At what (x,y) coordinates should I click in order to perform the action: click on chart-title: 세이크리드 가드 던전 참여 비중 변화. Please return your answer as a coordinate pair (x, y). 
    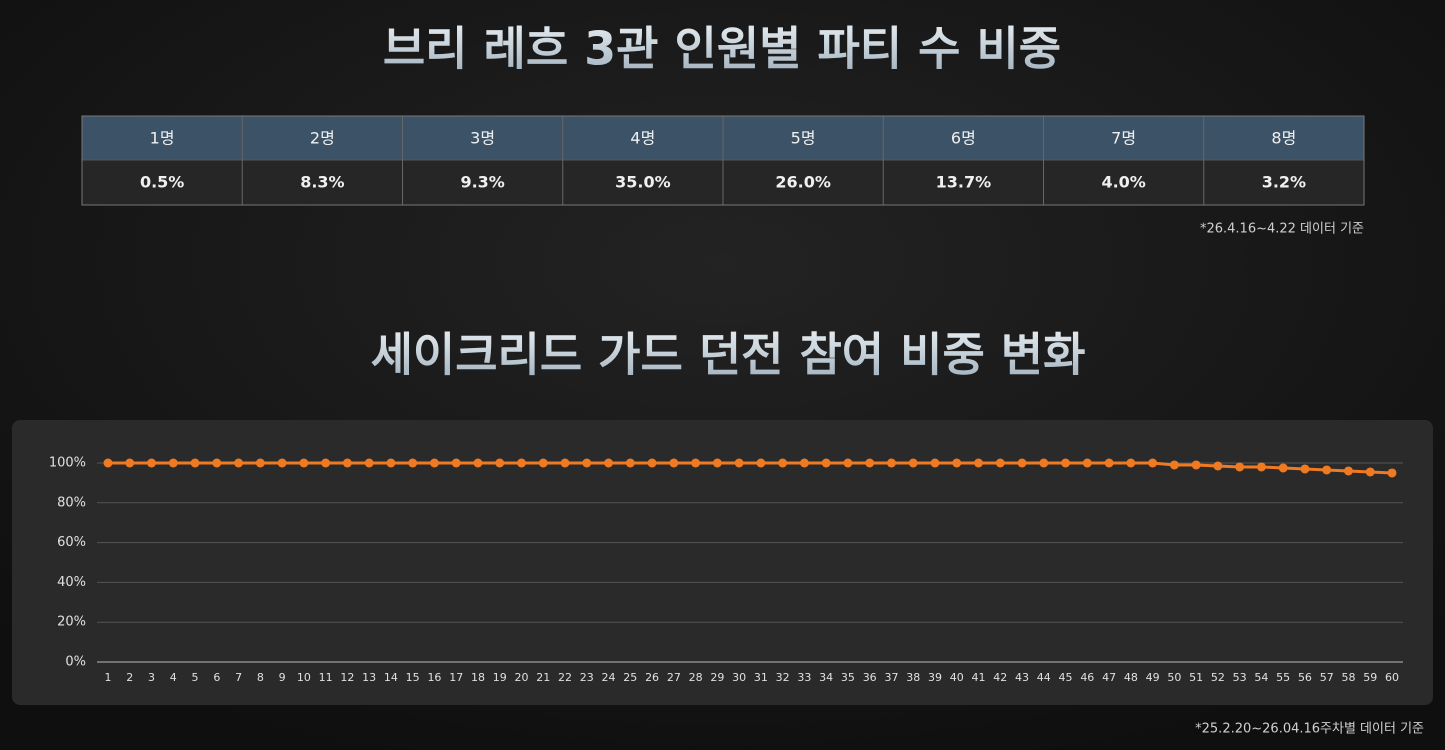
    Looking at the image, I should click on (728, 355).